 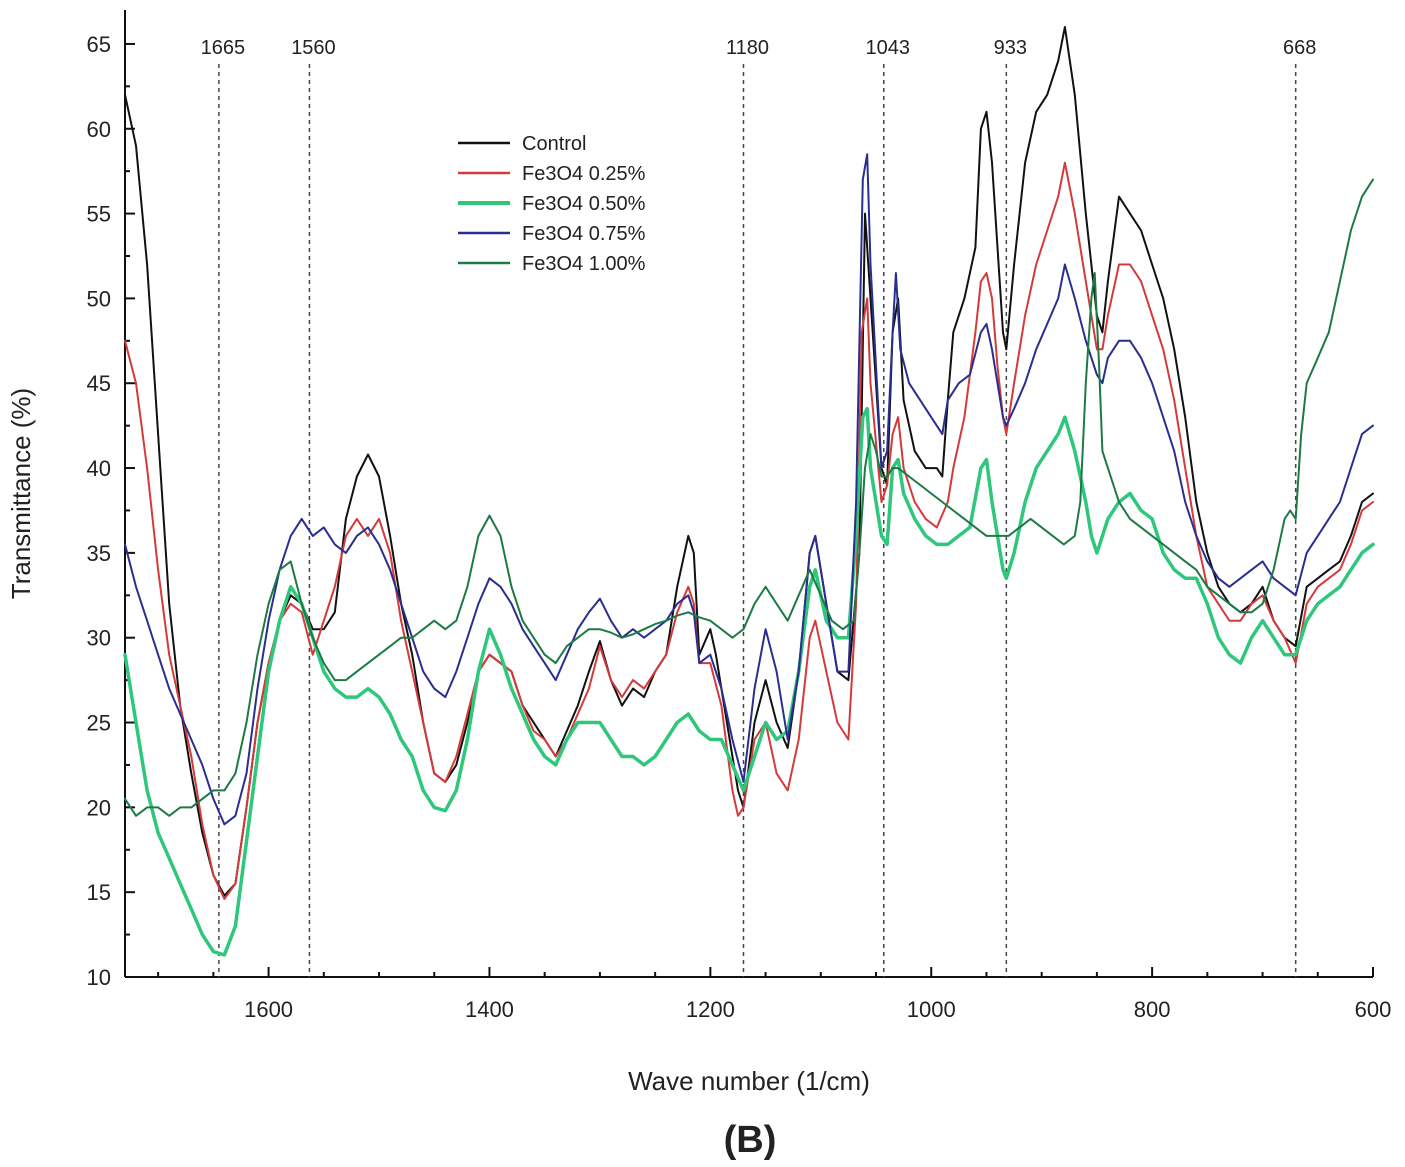 What do you see at coordinates (111, 511) in the screenshot?
I see `y-axis-ticks: 10 15 20 25 30 35 40 45 50 55 60 65` at bounding box center [111, 511].